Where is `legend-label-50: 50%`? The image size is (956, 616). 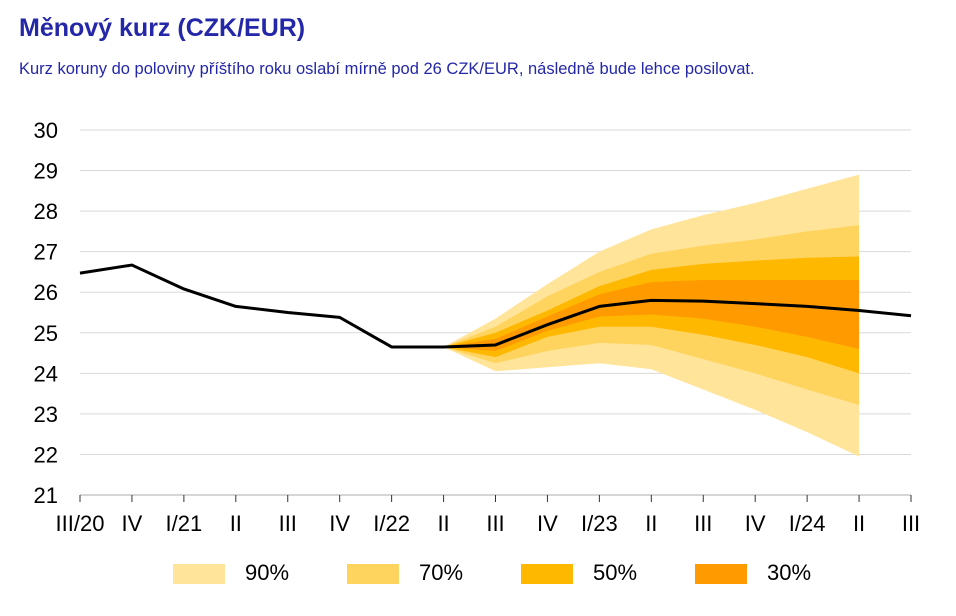 legend-label-50: 50% is located at coordinates (615, 572).